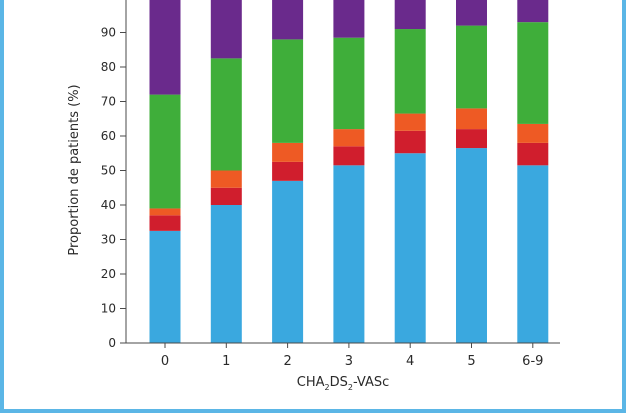 This screenshot has height=413, width=626. Describe the element at coordinates (108, 33) in the screenshot. I see `y-tick-label: 90` at that location.